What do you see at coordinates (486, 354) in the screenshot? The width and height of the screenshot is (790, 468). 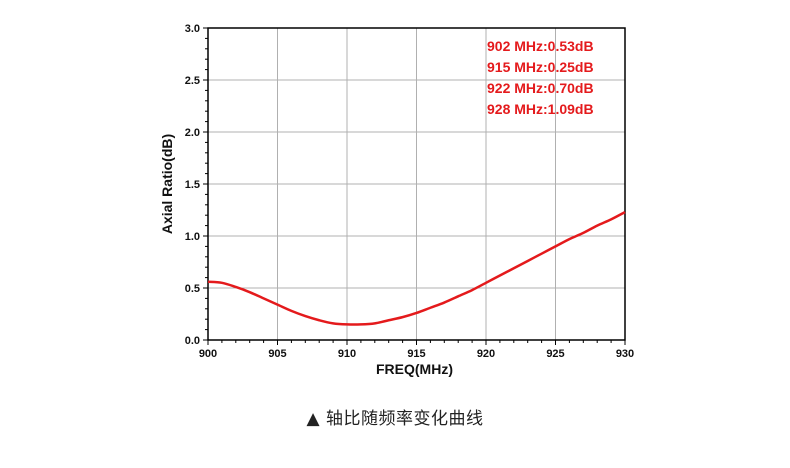 I see `x-tick-label: 920` at bounding box center [486, 354].